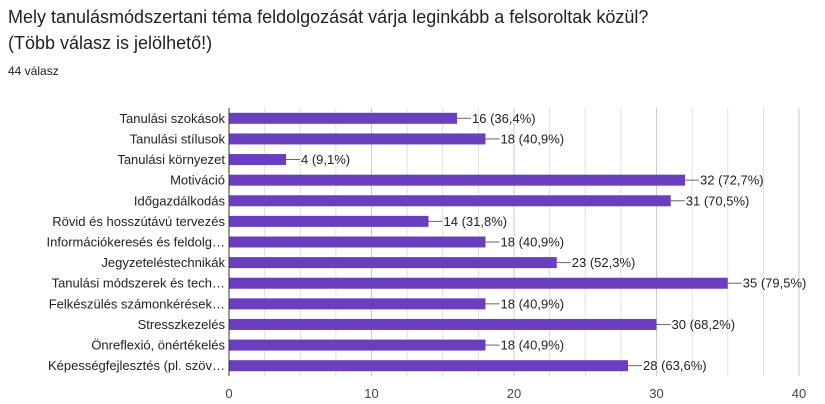 The height and width of the screenshot is (404, 825). Describe the element at coordinates (197, 180) in the screenshot. I see `category-label: Motiváció` at that location.